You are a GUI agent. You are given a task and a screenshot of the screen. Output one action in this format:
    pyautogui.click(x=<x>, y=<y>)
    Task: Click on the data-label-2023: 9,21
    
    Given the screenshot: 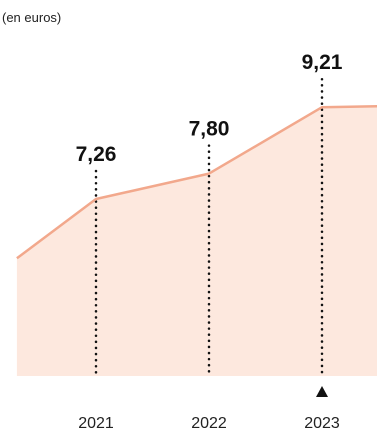 What is the action you would take?
    pyautogui.click(x=322, y=62)
    